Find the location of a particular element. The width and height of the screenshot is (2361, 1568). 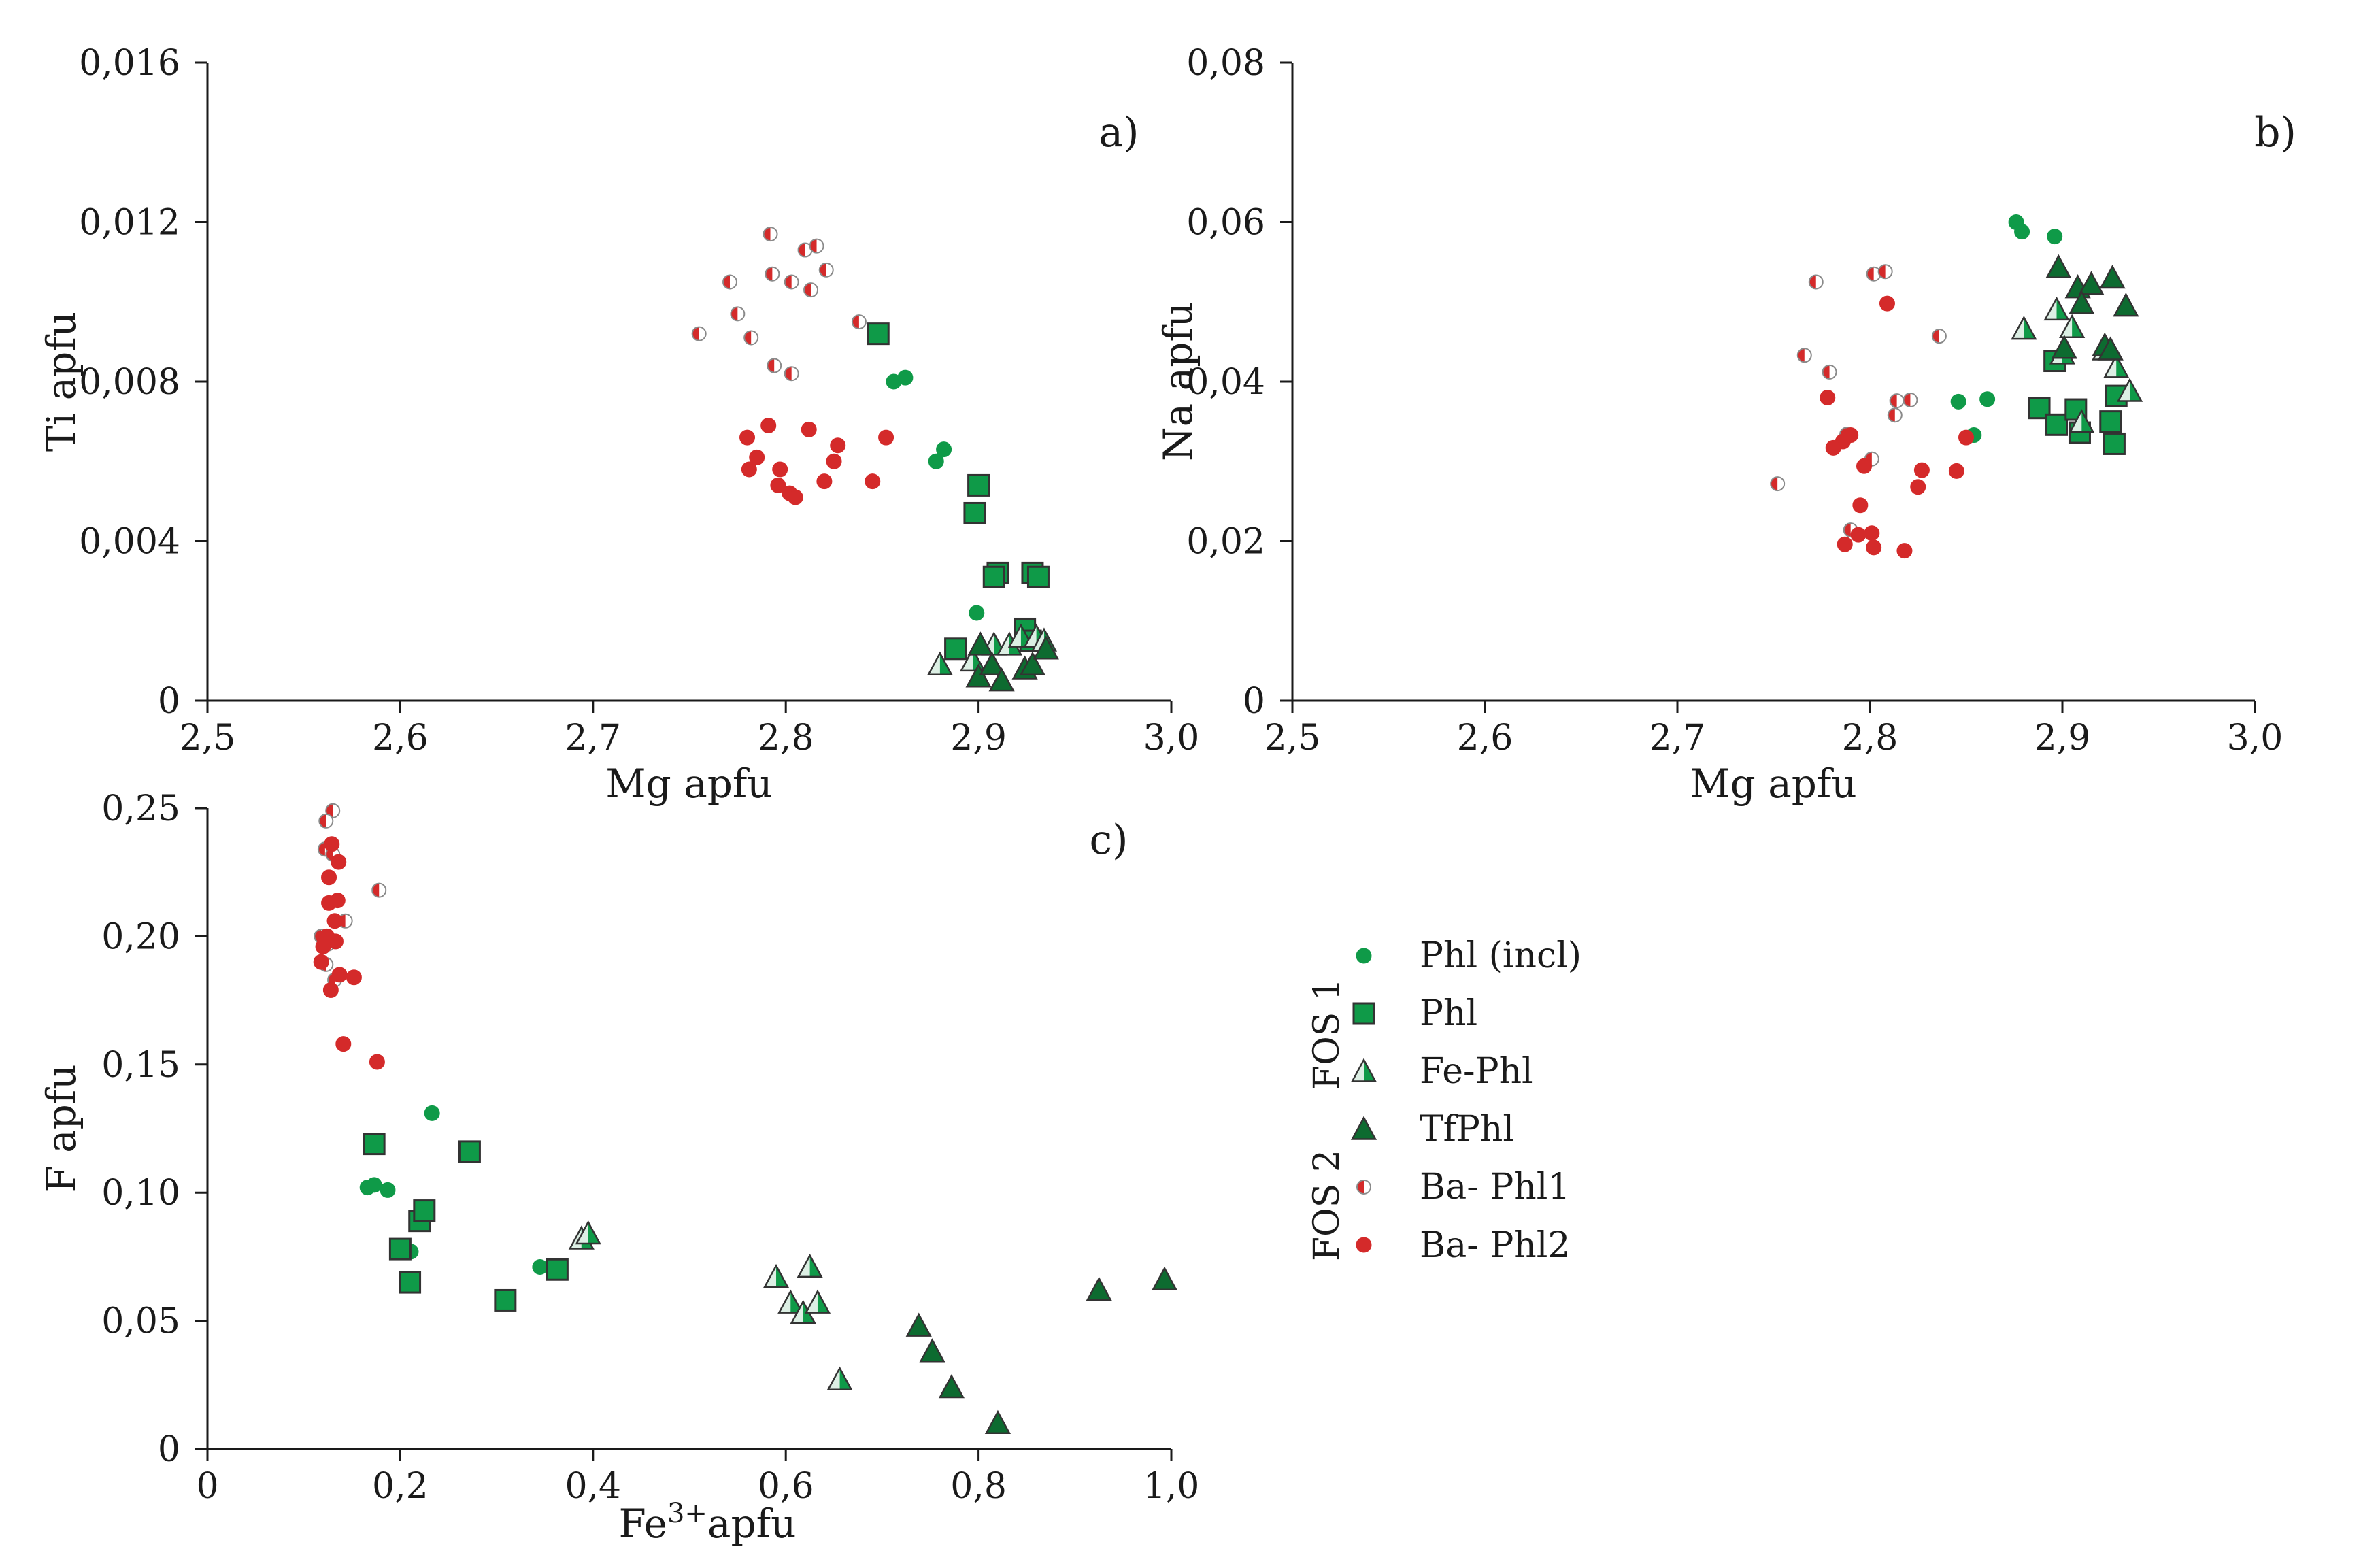

x-tick-label: 0,2 is located at coordinates (400, 1486).